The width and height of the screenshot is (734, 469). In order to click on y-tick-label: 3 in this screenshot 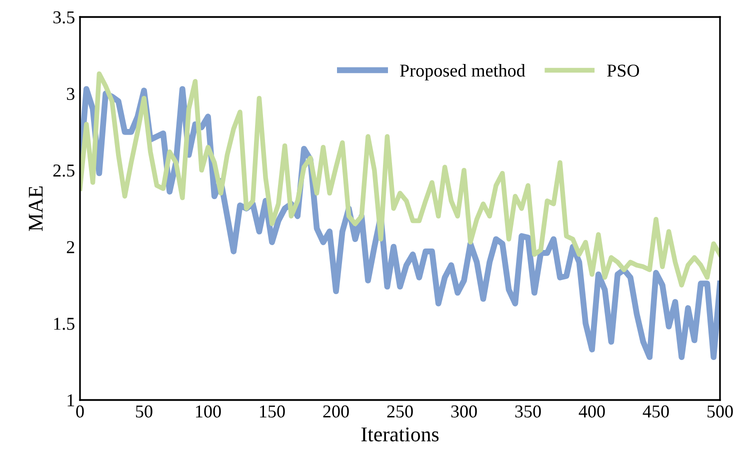, I will do `click(70, 94)`.